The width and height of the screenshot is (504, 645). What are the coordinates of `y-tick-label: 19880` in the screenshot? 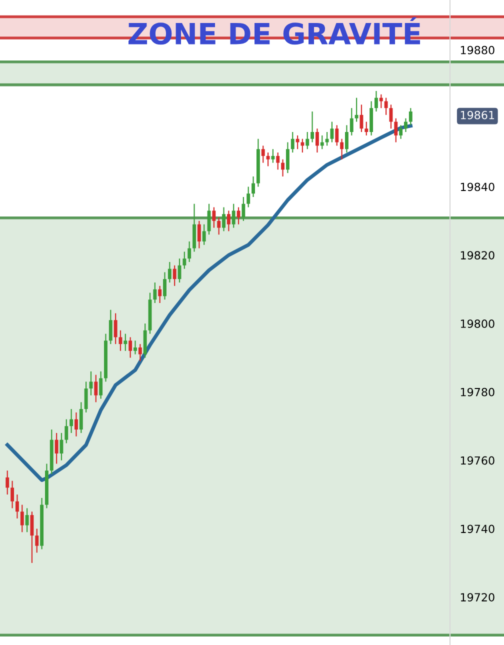 It's located at (477, 50).